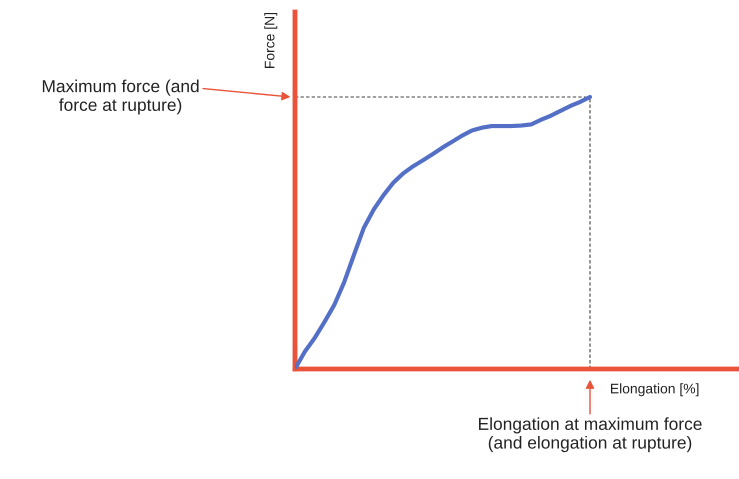 The image size is (739, 479). Describe the element at coordinates (271, 40) in the screenshot. I see `y-axis-title: Force [N]` at that location.